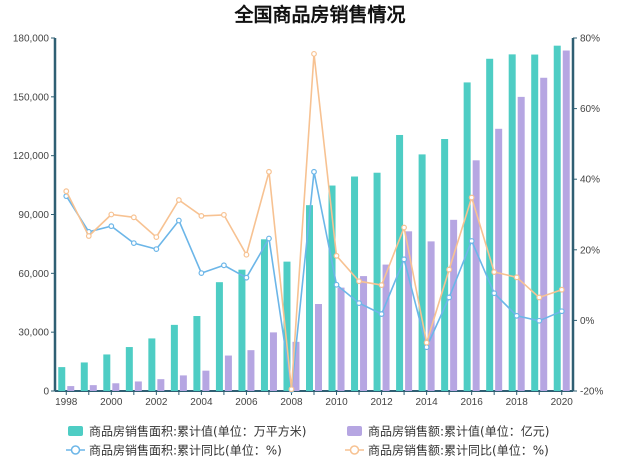  Describe the element at coordinates (404, 227) in the screenshot. I see `point-amount-yoy-2013` at that location.